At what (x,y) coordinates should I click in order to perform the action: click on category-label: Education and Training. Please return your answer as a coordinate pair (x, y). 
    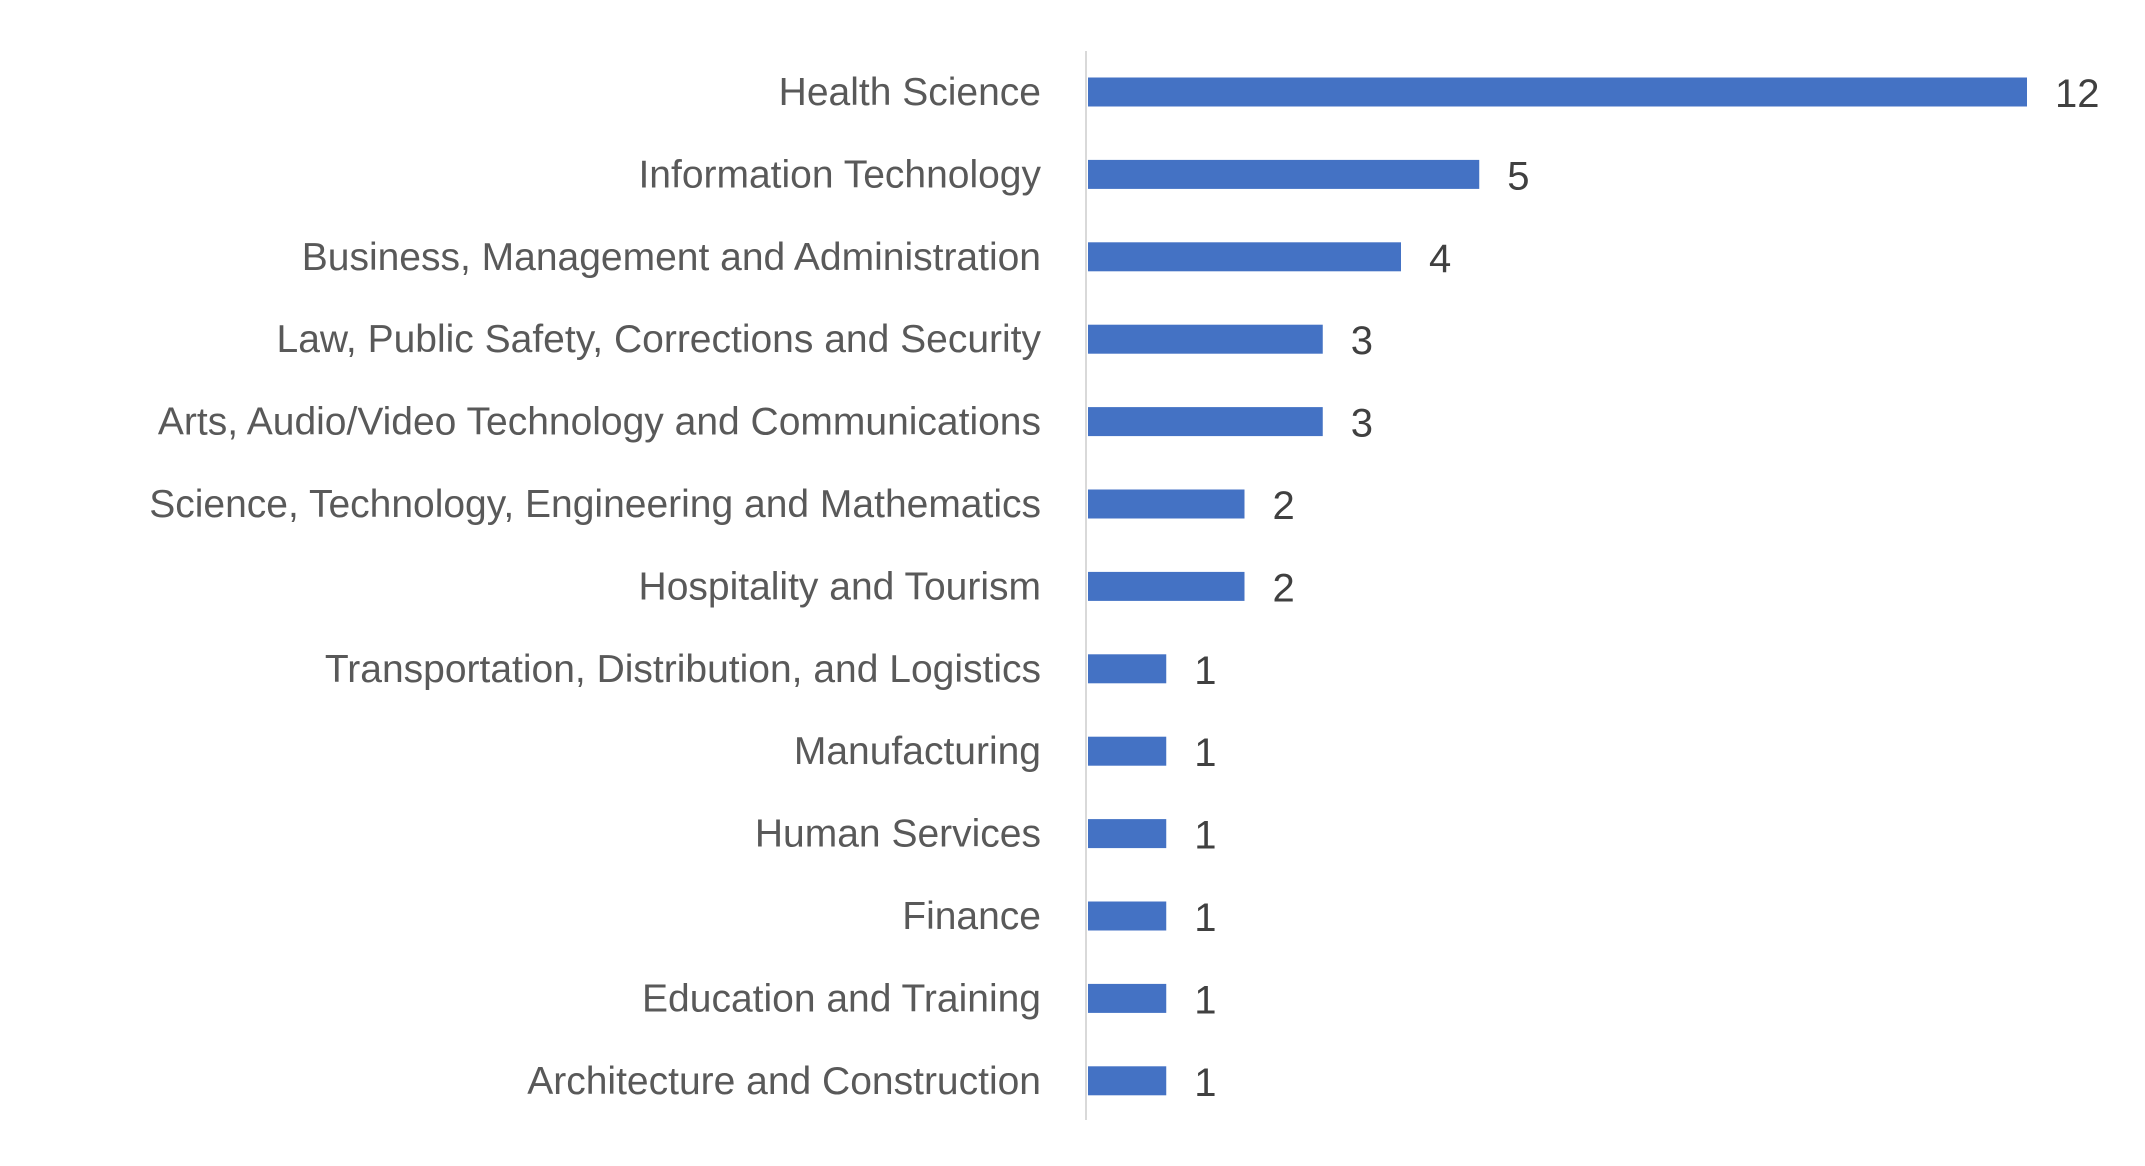
    Looking at the image, I should click on (841, 998).